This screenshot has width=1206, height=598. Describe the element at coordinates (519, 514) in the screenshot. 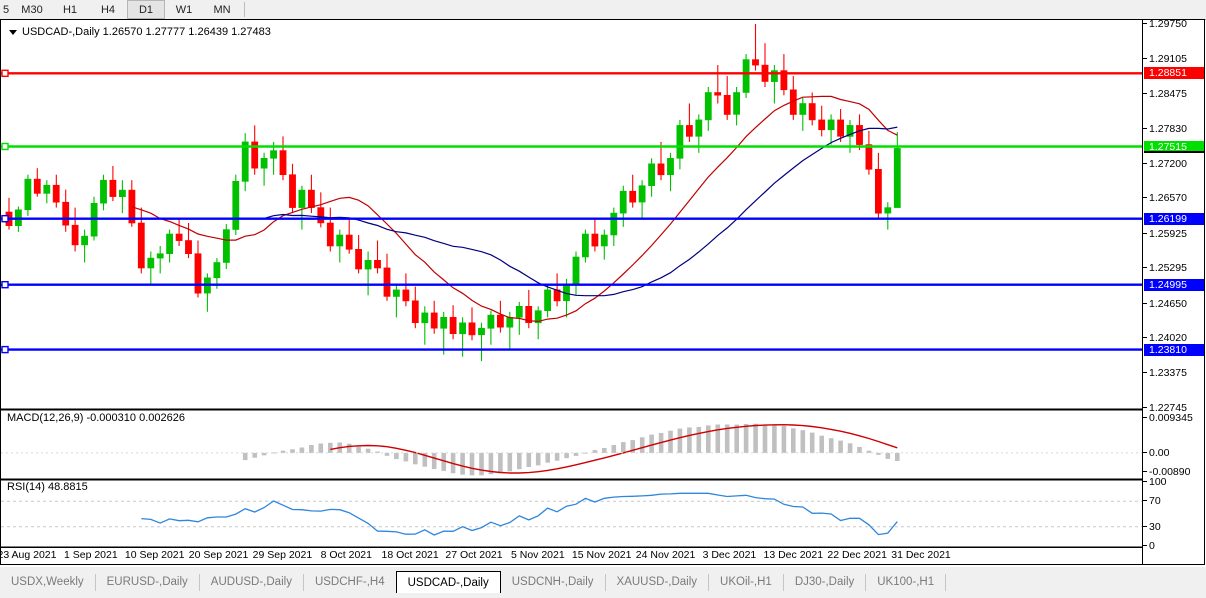

I see `rsi-line` at that location.